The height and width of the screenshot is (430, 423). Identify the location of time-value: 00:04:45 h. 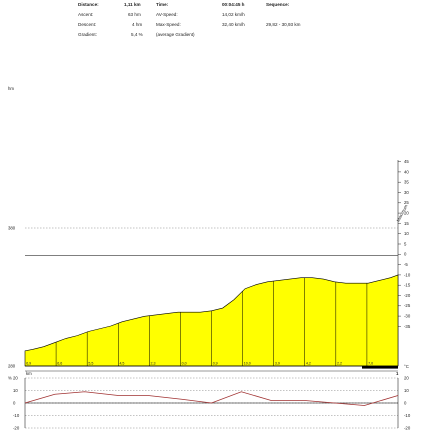
(233, 4).